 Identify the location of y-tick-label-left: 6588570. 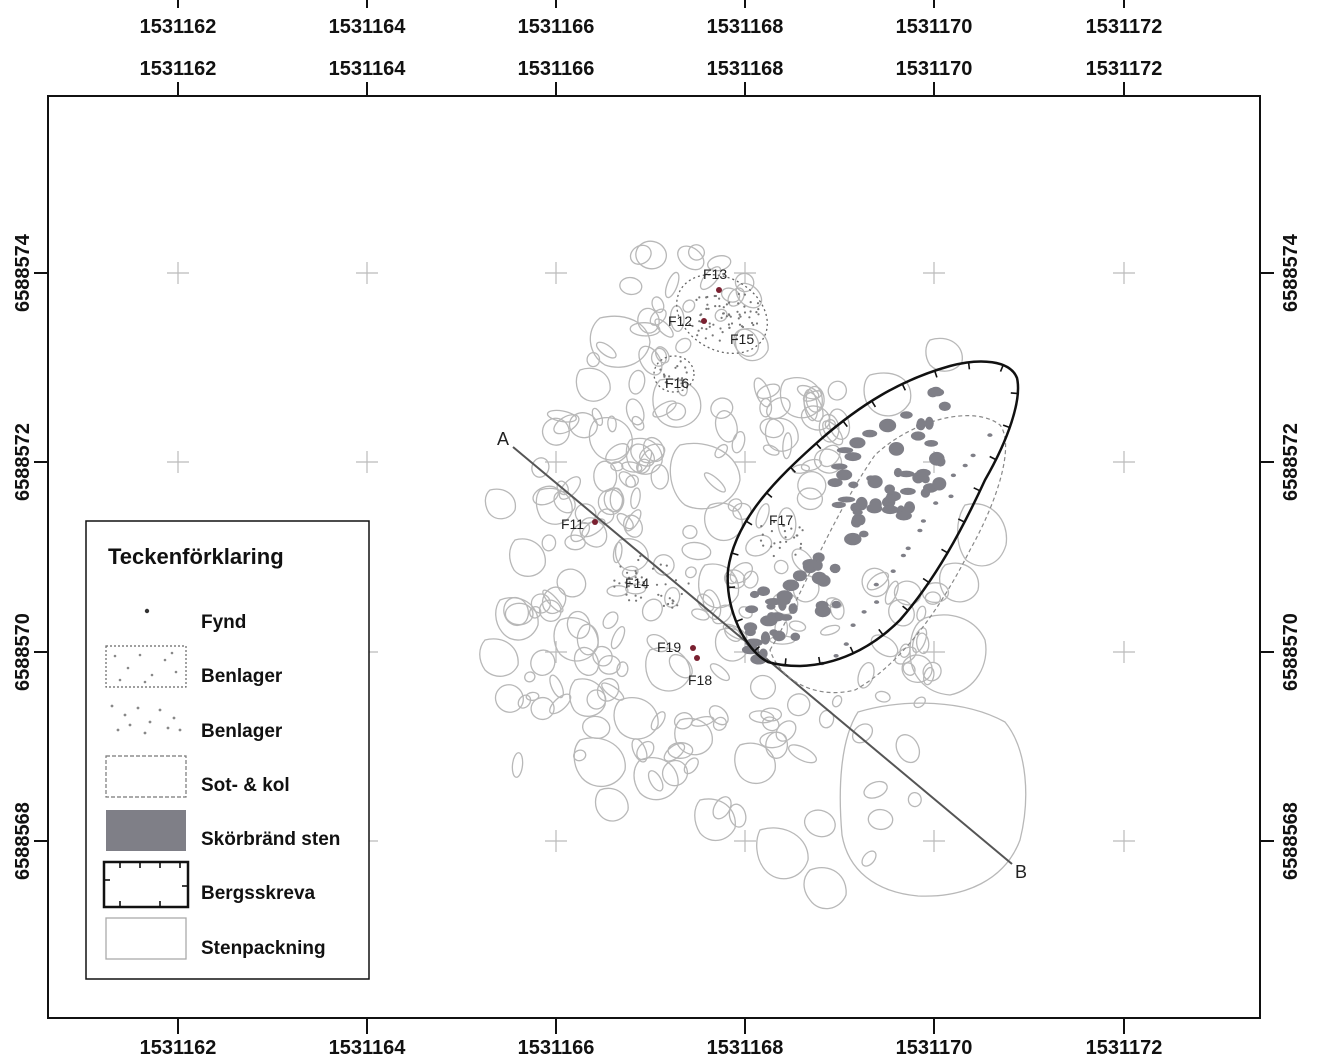
(23, 652).